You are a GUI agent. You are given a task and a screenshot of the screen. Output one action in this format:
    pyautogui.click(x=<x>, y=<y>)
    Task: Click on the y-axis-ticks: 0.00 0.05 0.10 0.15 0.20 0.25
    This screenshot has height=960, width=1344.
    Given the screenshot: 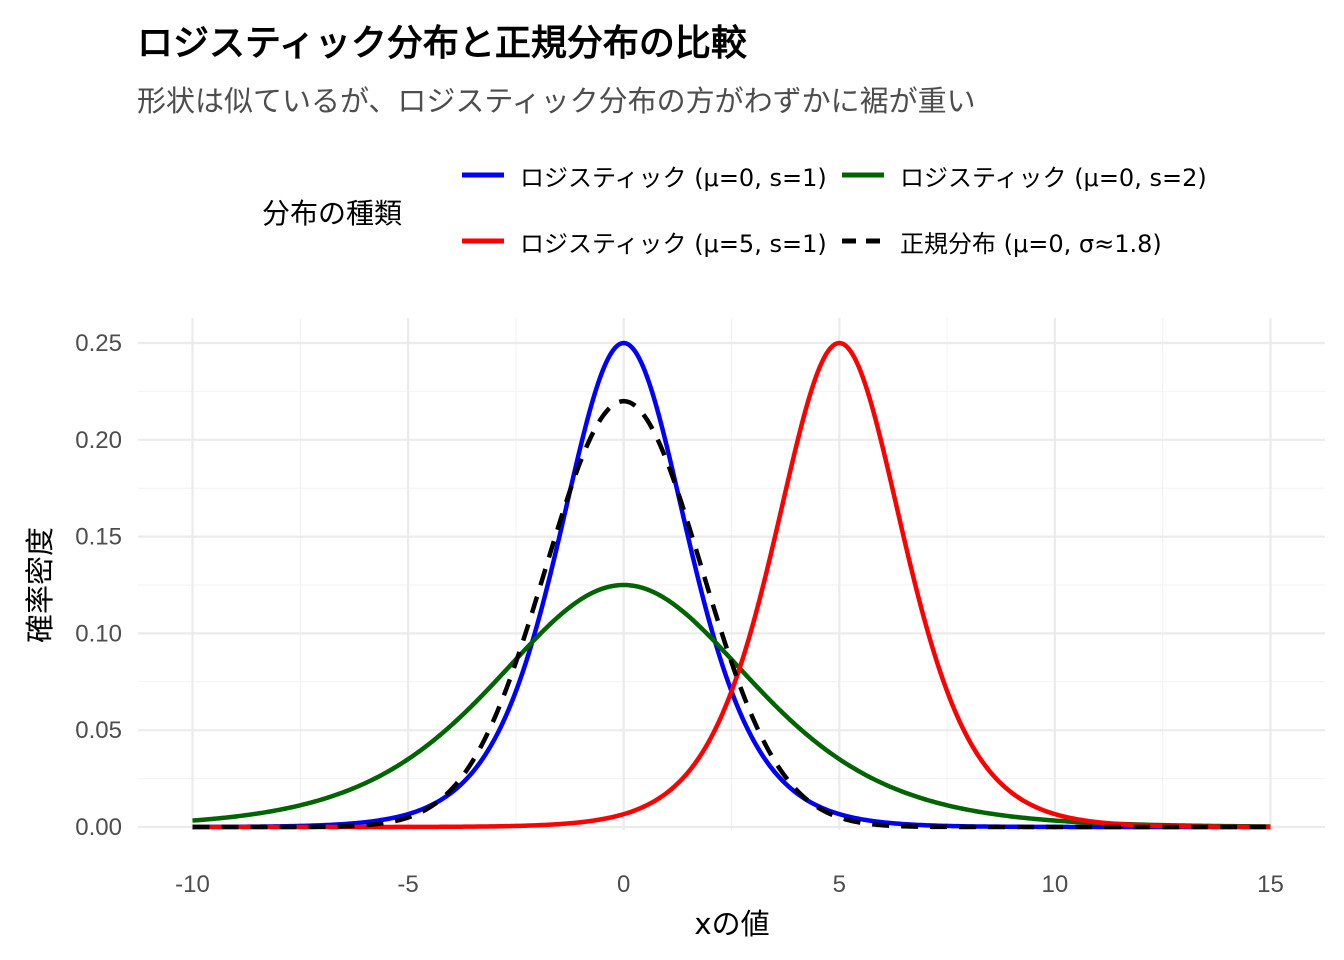 What is the action you would take?
    pyautogui.click(x=98, y=585)
    